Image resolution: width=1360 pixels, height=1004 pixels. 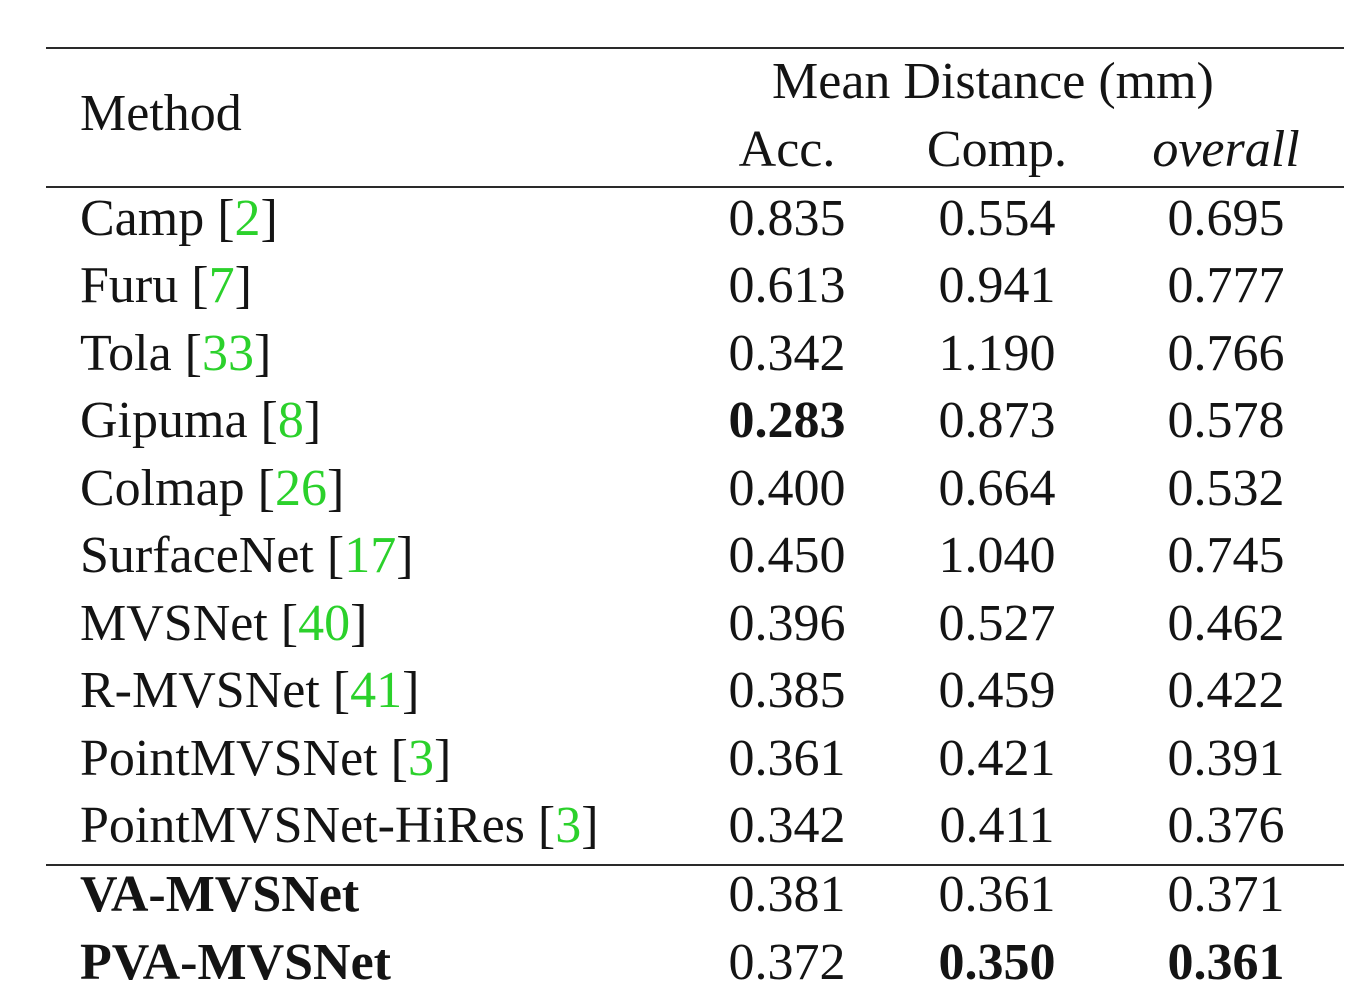 I want to click on citation-ref: 33, so click(x=228, y=353).